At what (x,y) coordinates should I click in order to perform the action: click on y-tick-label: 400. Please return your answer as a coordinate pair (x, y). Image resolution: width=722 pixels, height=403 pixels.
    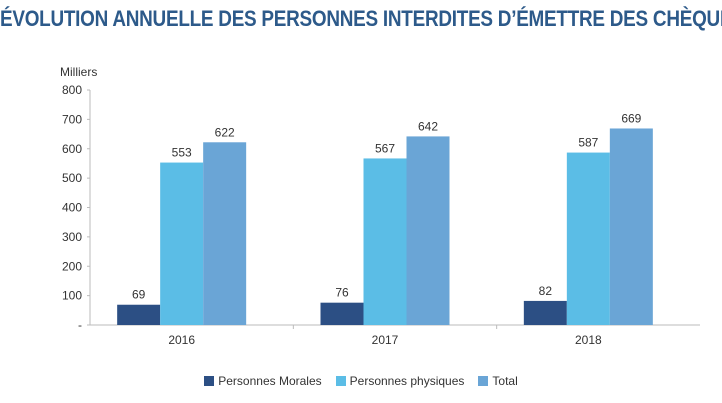
    Looking at the image, I should click on (72, 208).